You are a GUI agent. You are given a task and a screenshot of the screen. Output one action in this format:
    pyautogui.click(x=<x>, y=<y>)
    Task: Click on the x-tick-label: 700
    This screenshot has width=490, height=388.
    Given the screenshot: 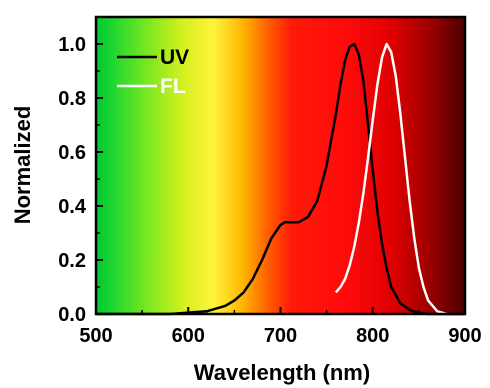 What is the action you would take?
    pyautogui.click(x=280, y=336)
    